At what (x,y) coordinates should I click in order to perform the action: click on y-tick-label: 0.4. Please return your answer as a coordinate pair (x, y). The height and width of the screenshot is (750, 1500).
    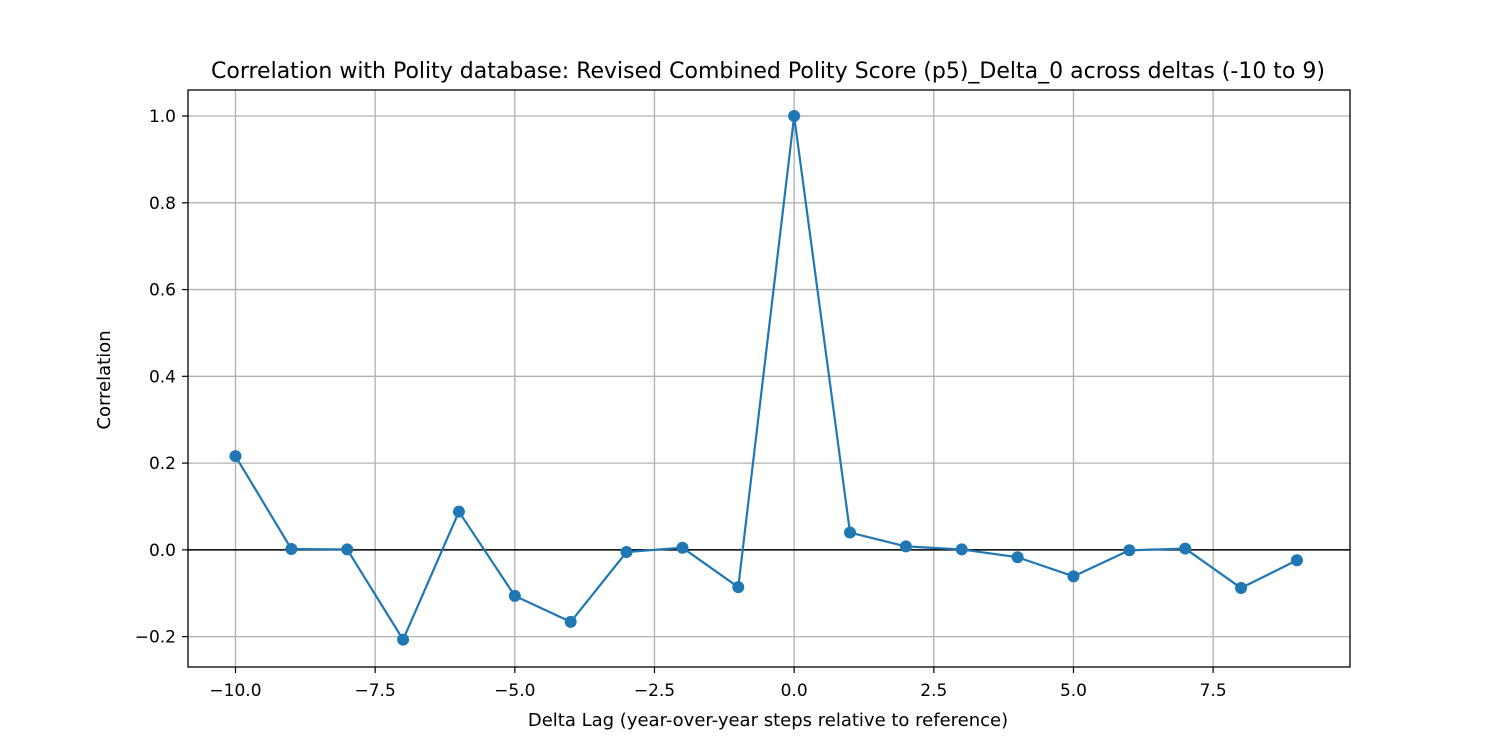
    Looking at the image, I should click on (162, 377).